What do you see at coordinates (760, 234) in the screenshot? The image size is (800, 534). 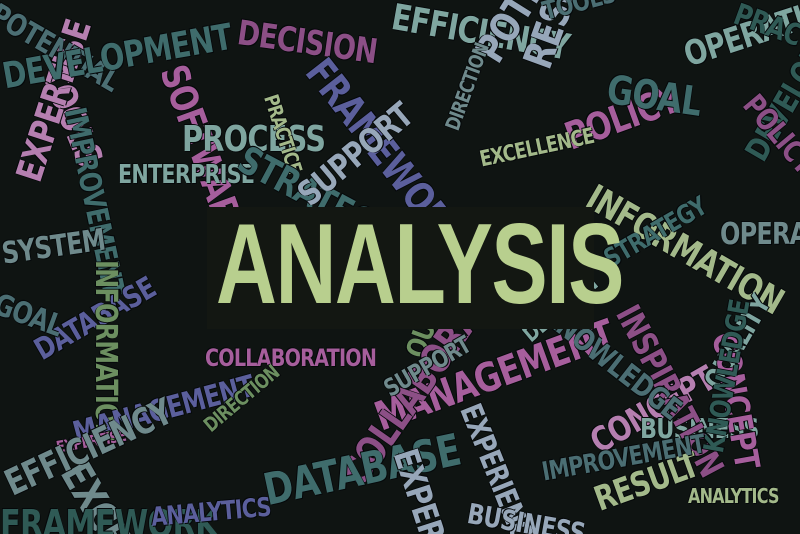 I see `background-word: OPERATIONS` at bounding box center [760, 234].